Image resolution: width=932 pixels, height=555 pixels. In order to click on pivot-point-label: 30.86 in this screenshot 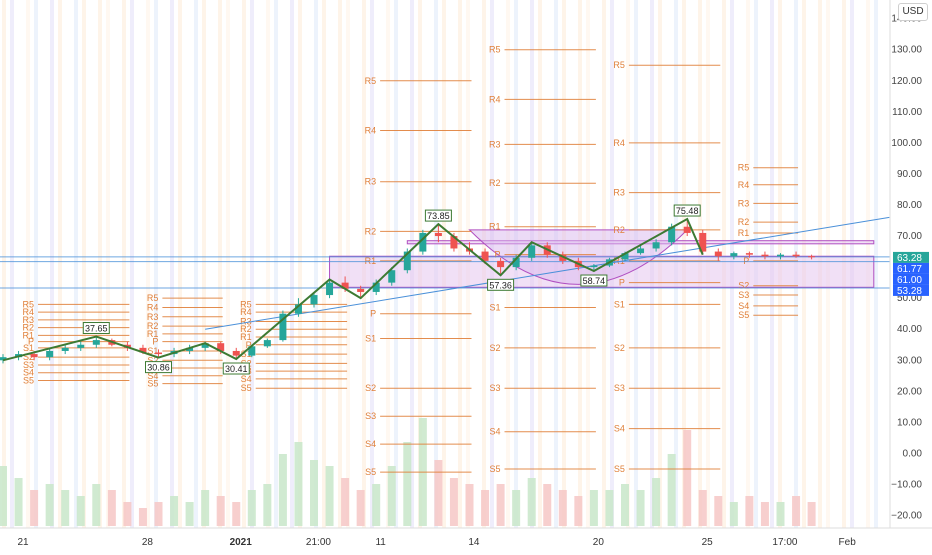, I will do `click(158, 368)`.